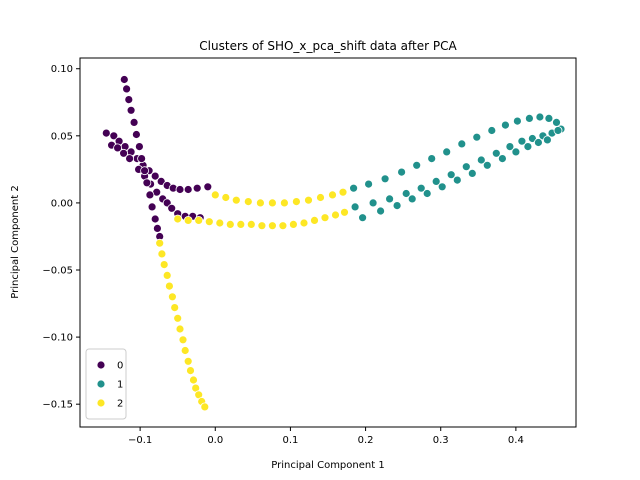 The image size is (640, 480). Describe the element at coordinates (62, 203) in the screenshot. I see `y-tick-label: 0.00` at that location.